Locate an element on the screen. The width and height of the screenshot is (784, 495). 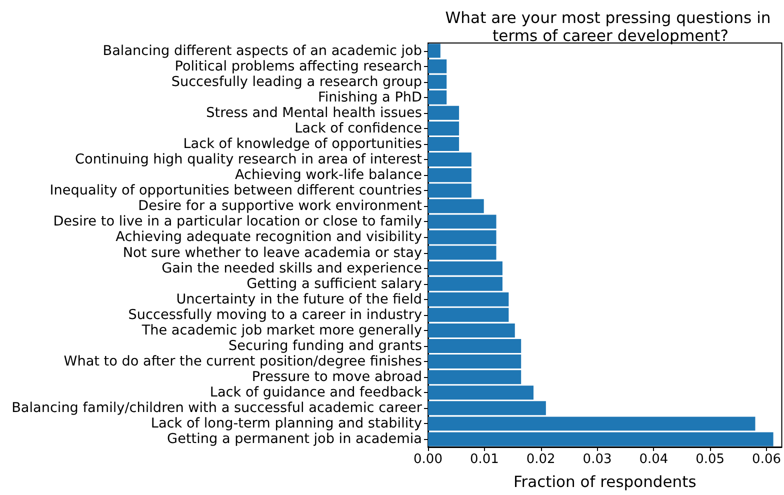
x-tick-label: 0.05 is located at coordinates (710, 459).